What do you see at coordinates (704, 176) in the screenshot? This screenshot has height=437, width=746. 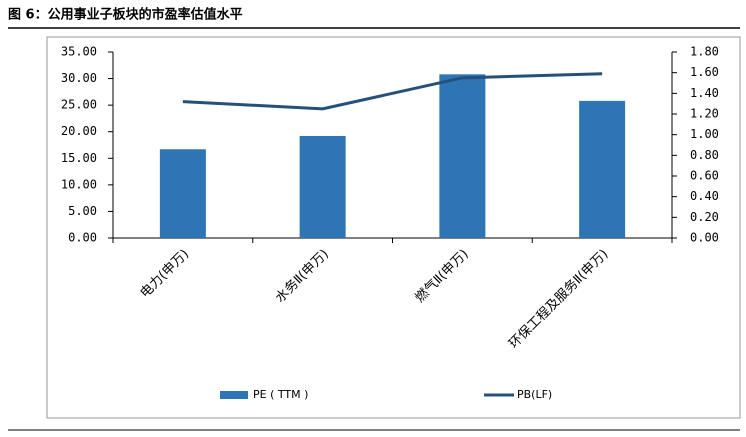 I see `y2-tick-label: 0.60` at bounding box center [704, 176].